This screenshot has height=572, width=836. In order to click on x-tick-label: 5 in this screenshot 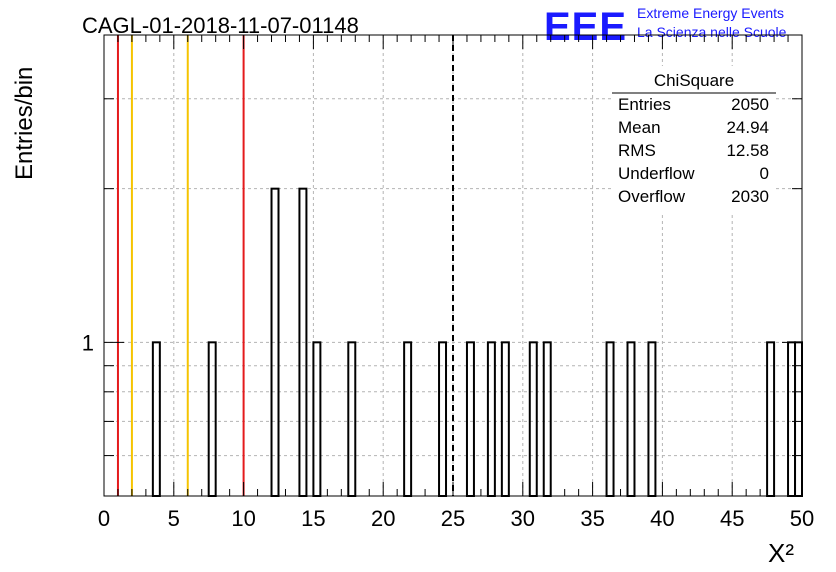, I will do `click(174, 518)`.